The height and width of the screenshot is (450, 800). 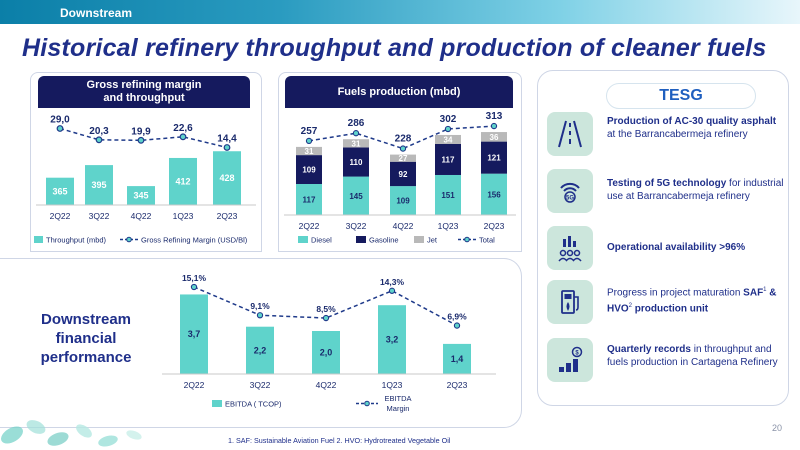 I want to click on legend-label-ebitda-margin-line1: EBITDA, so click(x=397, y=398).